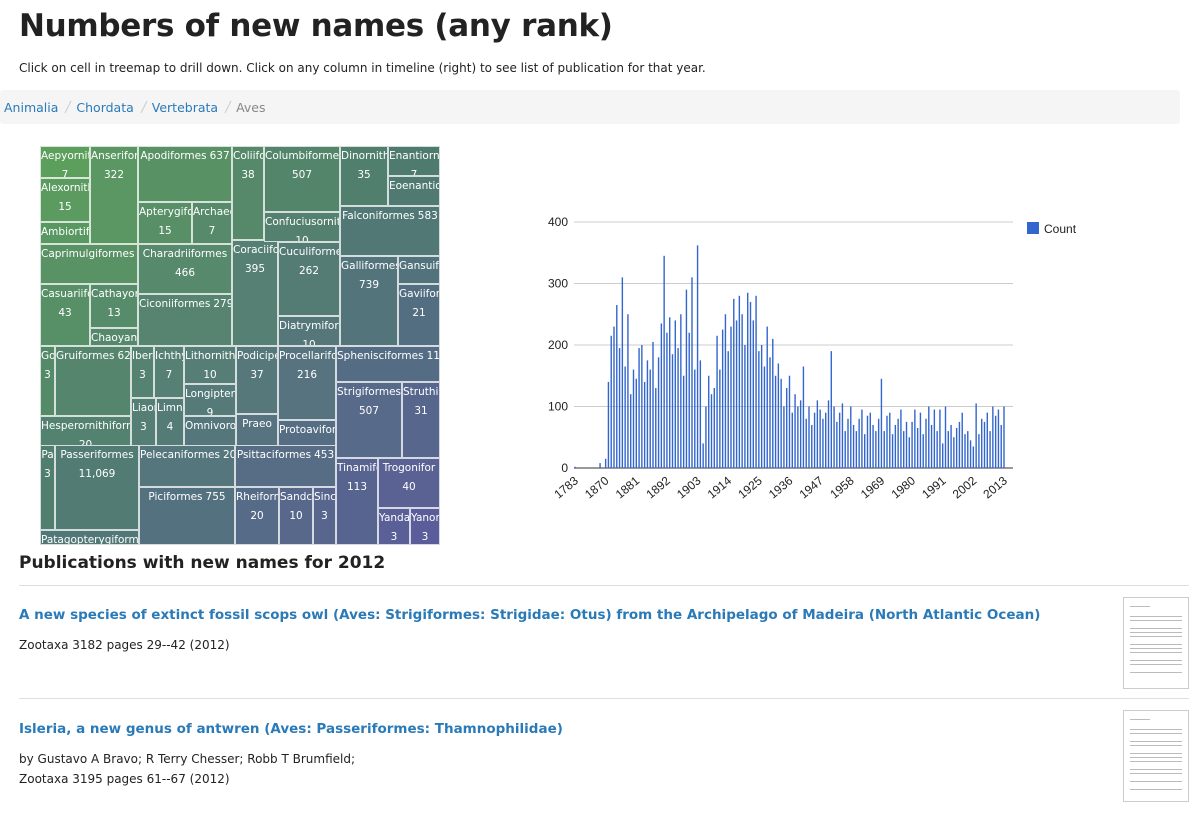 Image resolution: width=1195 pixels, height=814 pixels. What do you see at coordinates (369, 301) in the screenshot?
I see `treemap-cell: Galliformes 739` at bounding box center [369, 301].